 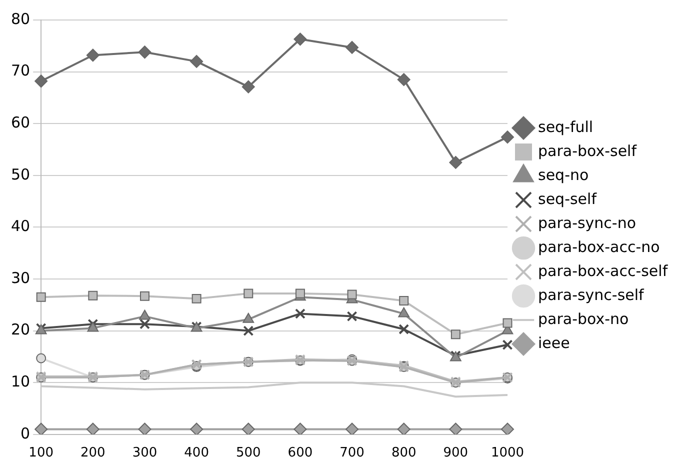 I want to click on legend-label: para-box-acc-self, so click(x=603, y=271).